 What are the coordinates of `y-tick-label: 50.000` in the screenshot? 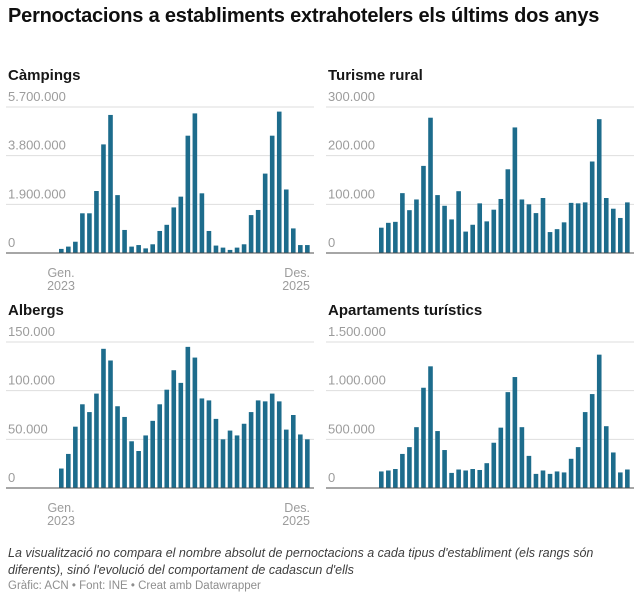 It's located at (28, 428).